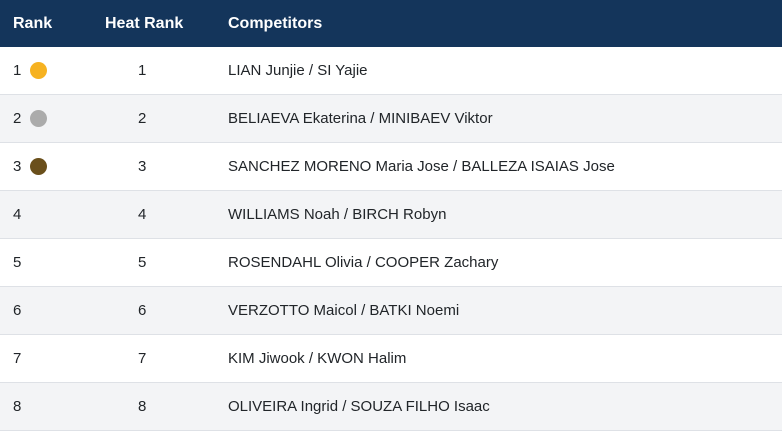 Image resolution: width=782 pixels, height=440 pixels. What do you see at coordinates (142, 166) in the screenshot?
I see `heat-rank-cell: 3` at bounding box center [142, 166].